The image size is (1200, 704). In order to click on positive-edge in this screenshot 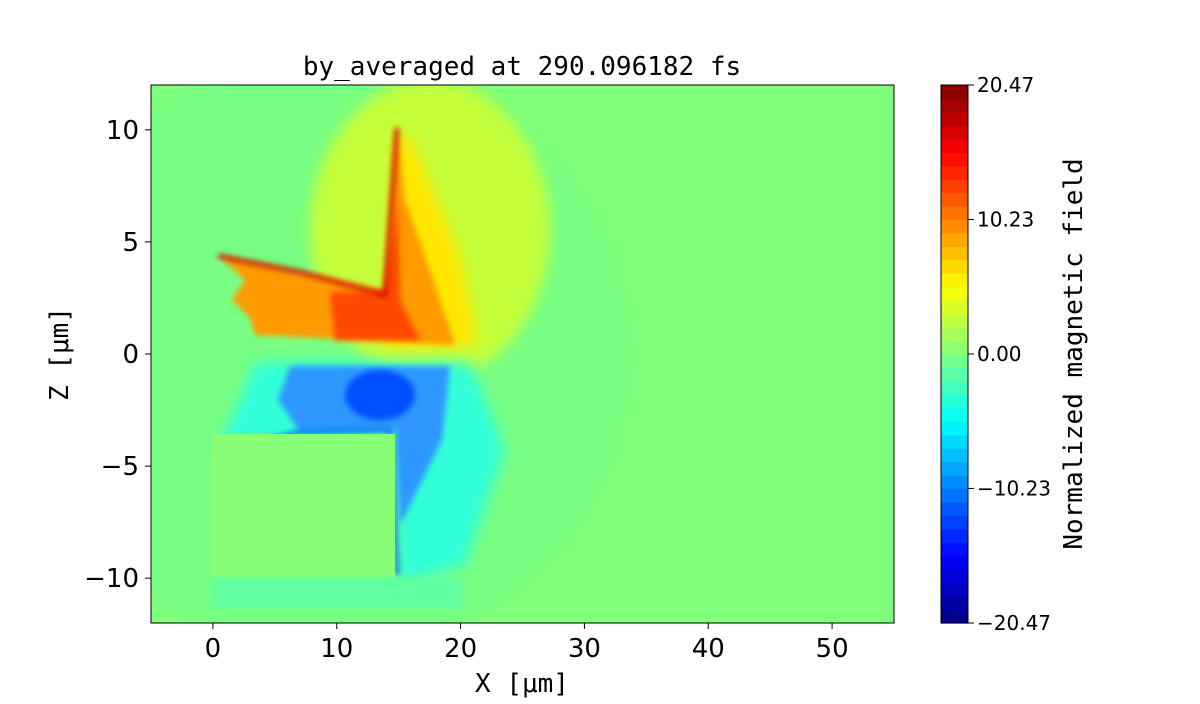, I will do `click(308, 212)`.